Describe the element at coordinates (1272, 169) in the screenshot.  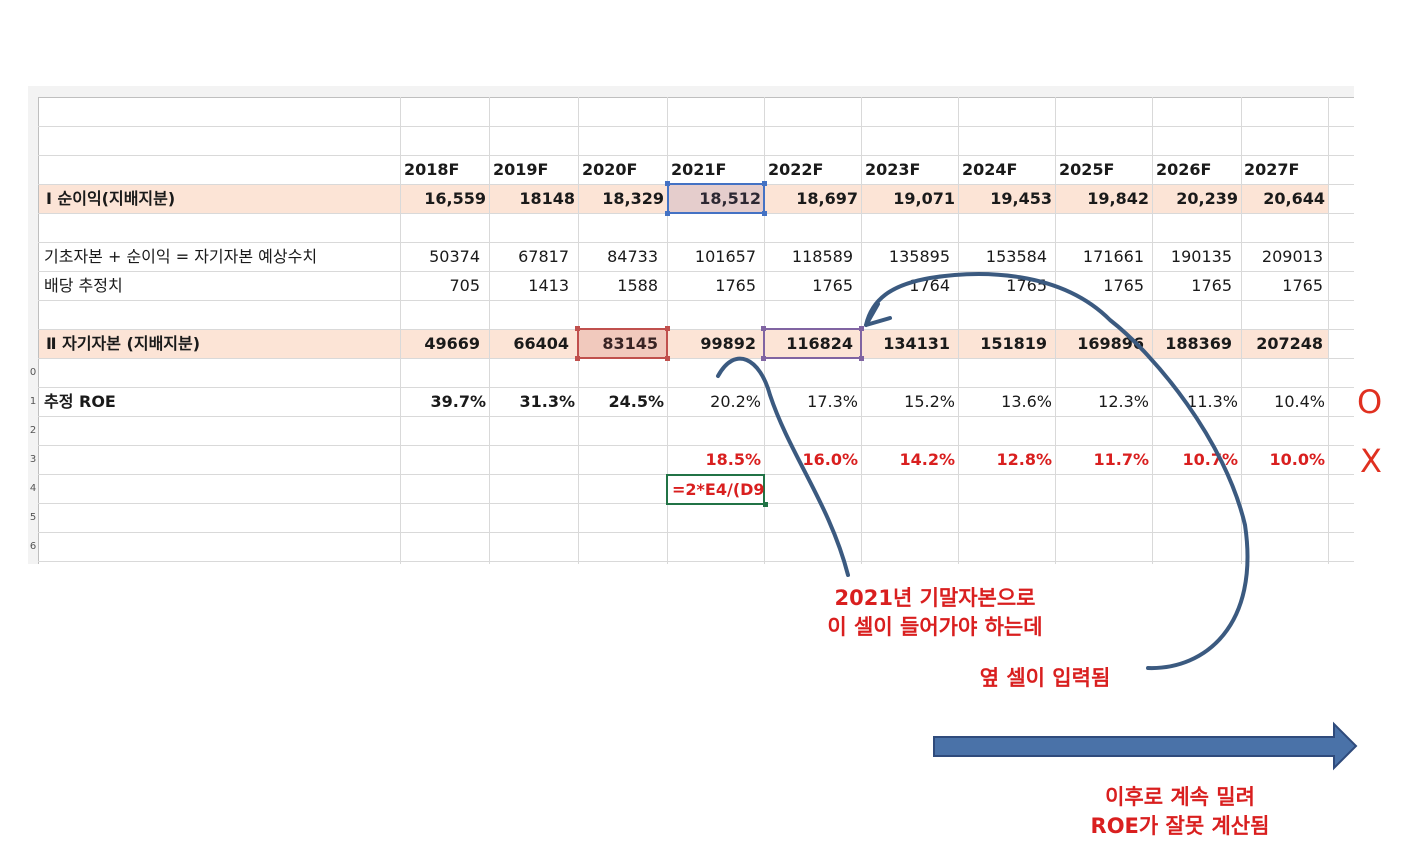
I see `year-header: 2027F` at that location.